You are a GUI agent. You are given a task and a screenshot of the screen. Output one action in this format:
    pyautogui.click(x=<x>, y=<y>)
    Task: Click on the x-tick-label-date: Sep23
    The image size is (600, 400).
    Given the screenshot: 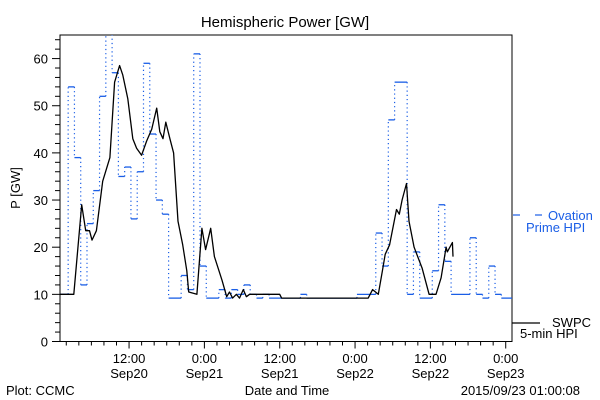 What is the action you would take?
    pyautogui.click(x=506, y=373)
    